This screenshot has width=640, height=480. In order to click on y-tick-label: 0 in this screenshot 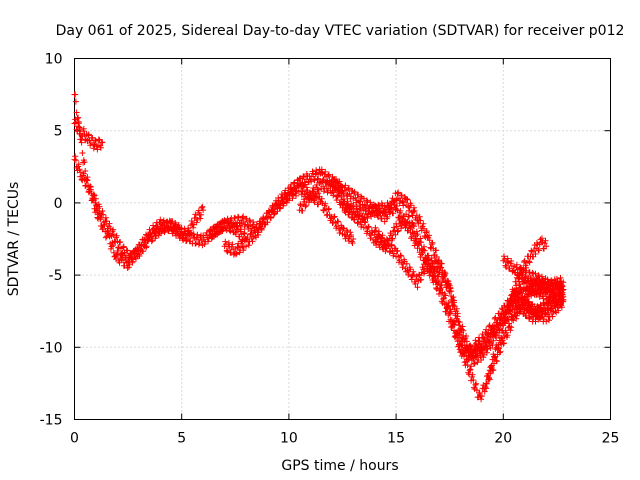, I will do `click(58, 204)`.